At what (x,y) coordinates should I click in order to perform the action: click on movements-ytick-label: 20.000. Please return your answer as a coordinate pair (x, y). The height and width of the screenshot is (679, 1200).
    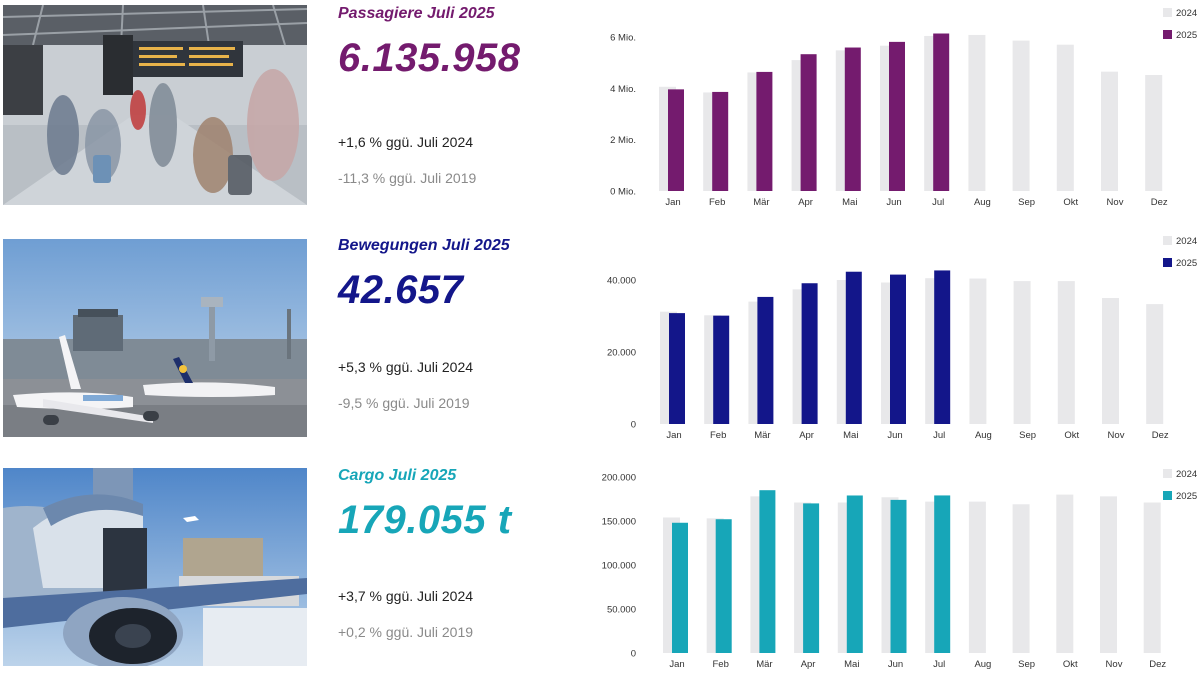
    Looking at the image, I should click on (621, 353).